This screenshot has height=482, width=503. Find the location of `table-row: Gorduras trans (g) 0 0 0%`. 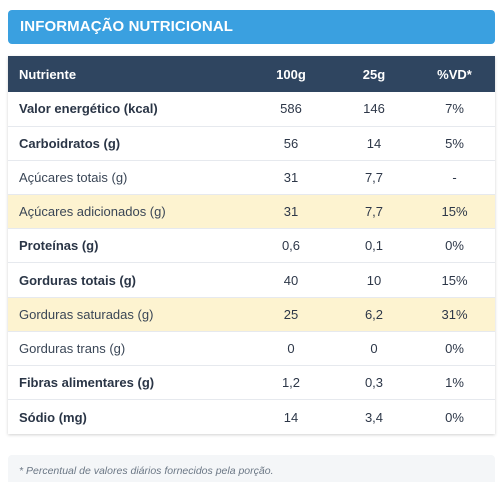

table-row: Gorduras trans (g) 0 0 0% is located at coordinates (251, 348).